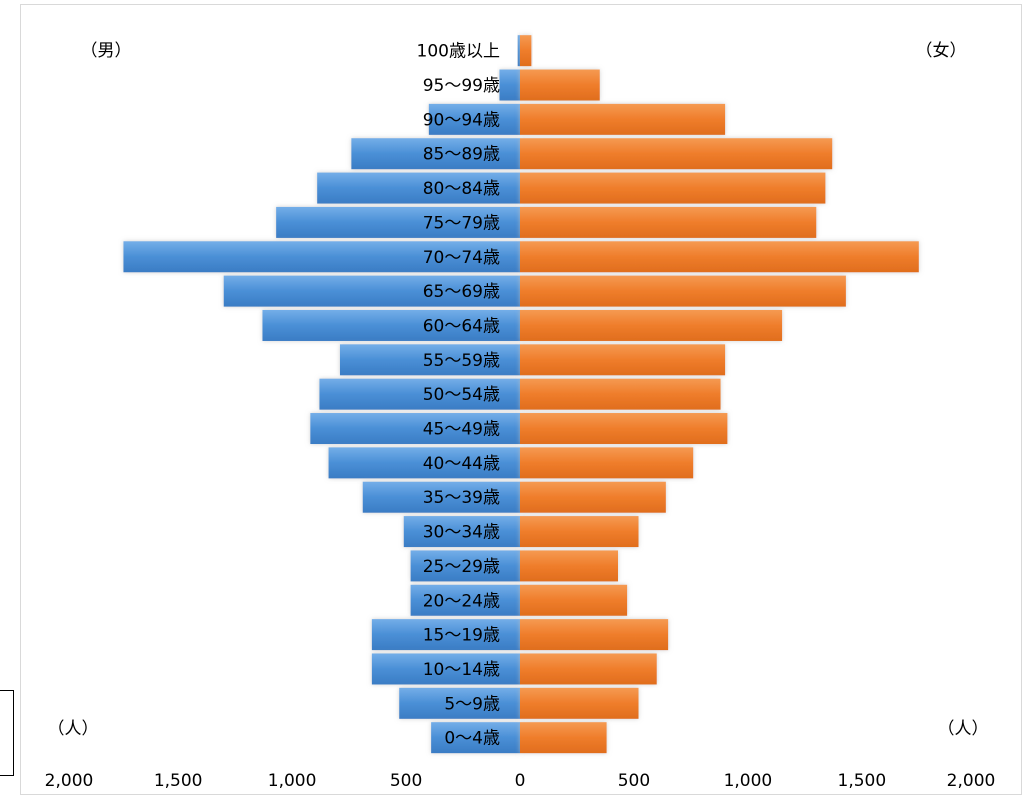 The width and height of the screenshot is (1026, 799). Describe the element at coordinates (461, 258) in the screenshot. I see `age-label-6: 70～74歳` at that location.